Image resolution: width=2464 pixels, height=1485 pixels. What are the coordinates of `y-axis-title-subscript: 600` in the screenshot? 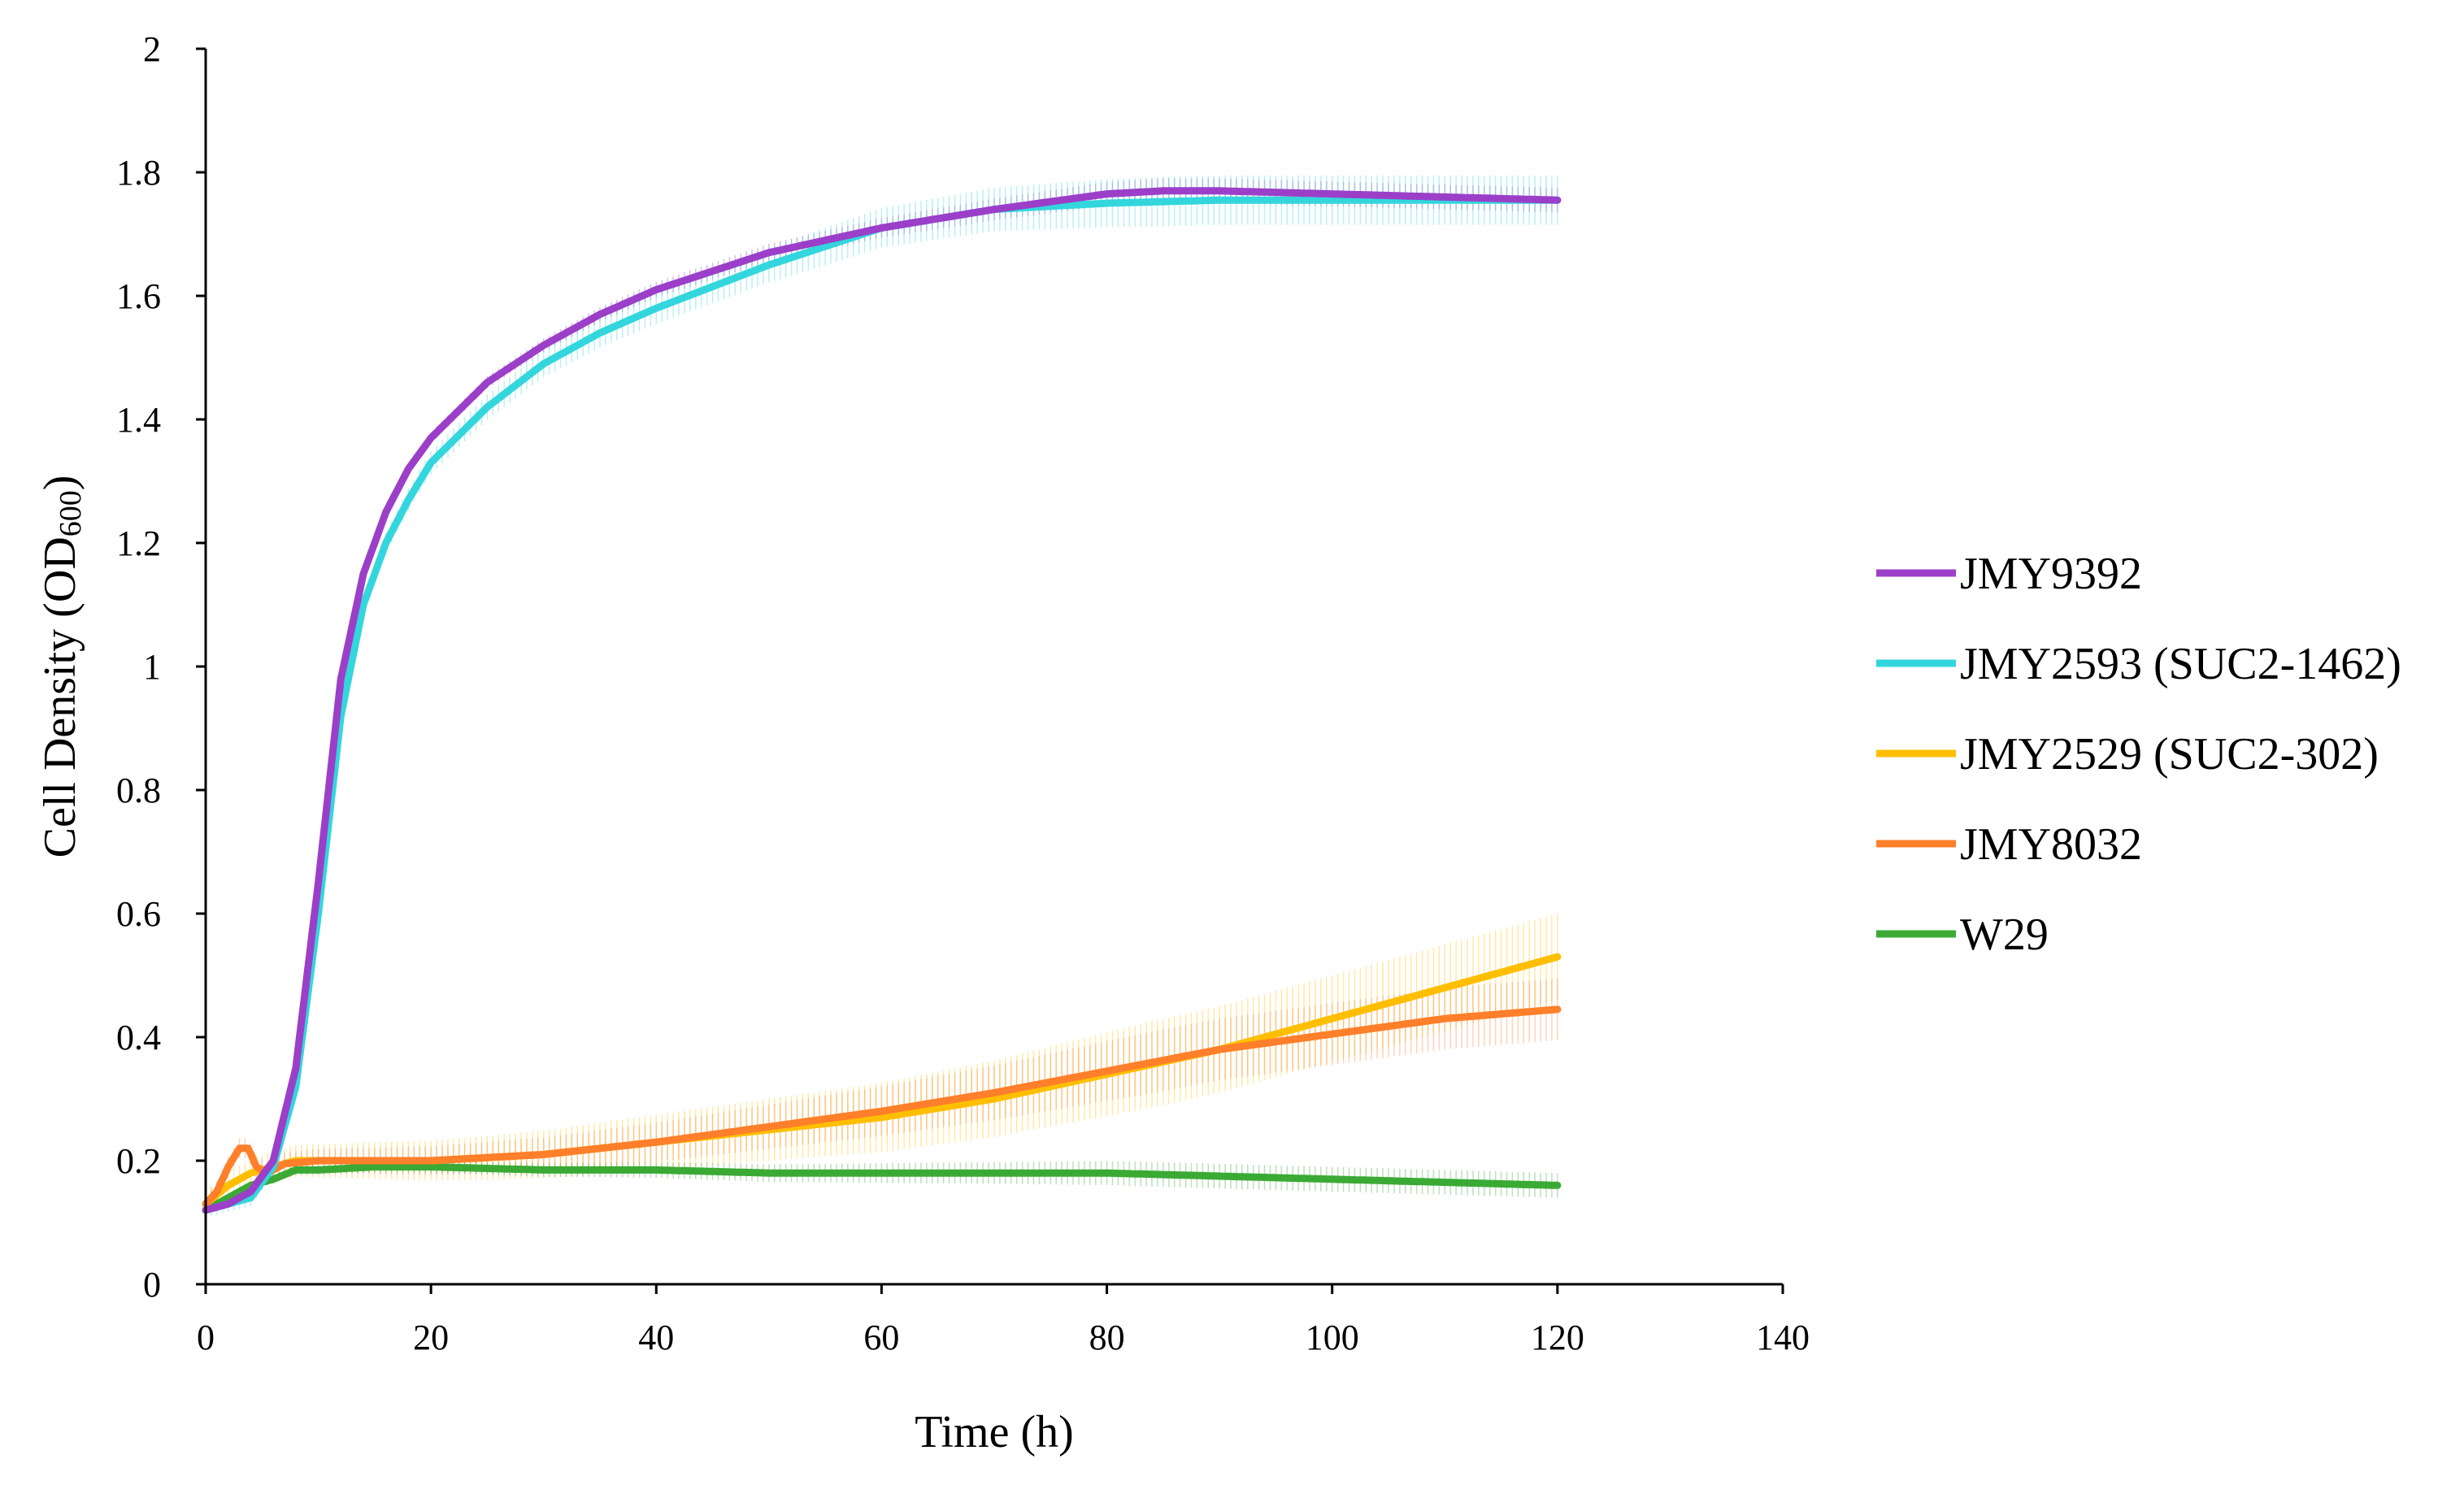 It's located at (71, 513).